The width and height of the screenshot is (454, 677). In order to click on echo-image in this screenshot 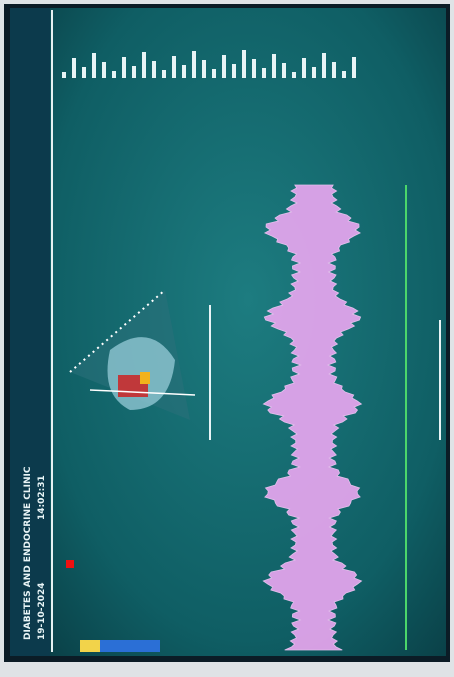, I will do `click(140, 364)`.